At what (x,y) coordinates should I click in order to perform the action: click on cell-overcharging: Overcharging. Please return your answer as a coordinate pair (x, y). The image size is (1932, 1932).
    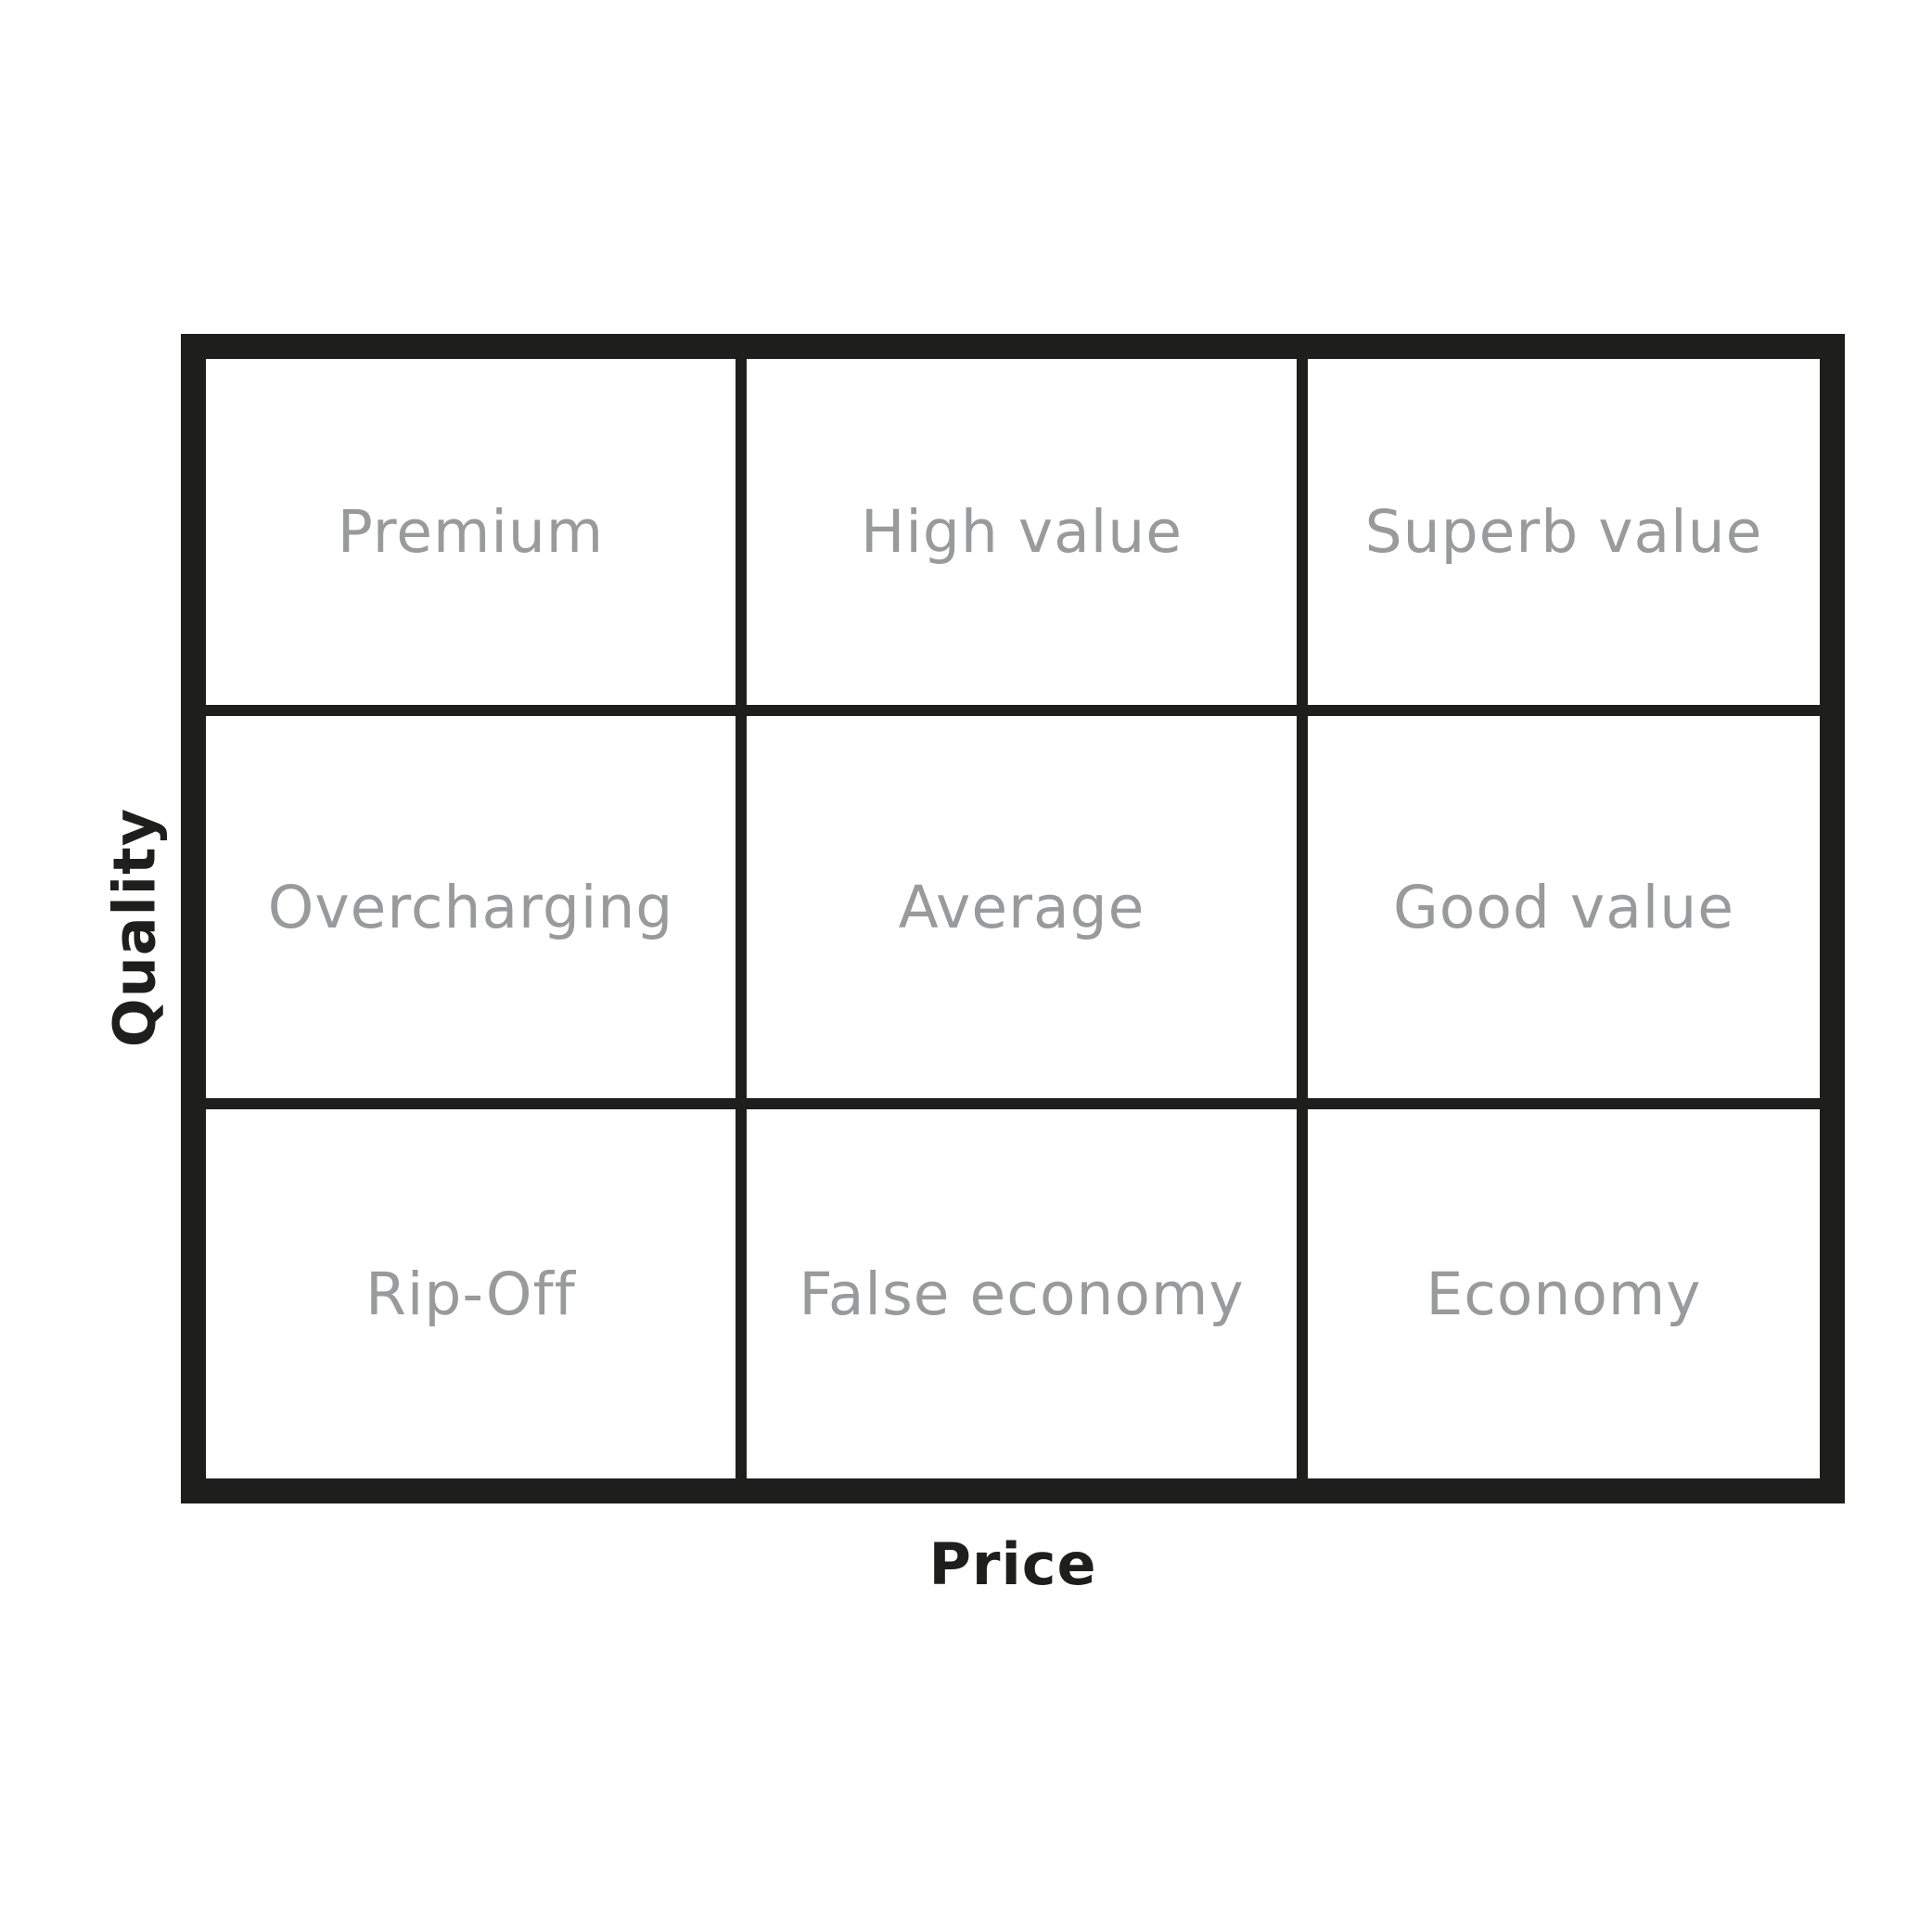
    Looking at the image, I should click on (471, 907).